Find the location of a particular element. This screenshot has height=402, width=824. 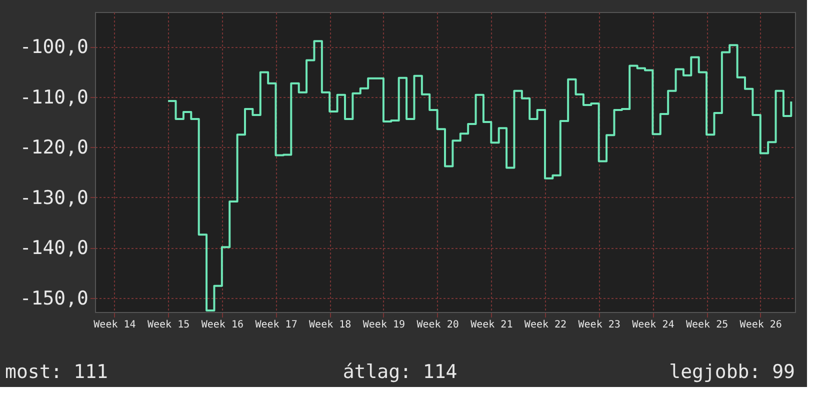

y-tick-label: -150,0 is located at coordinates (54, 298).